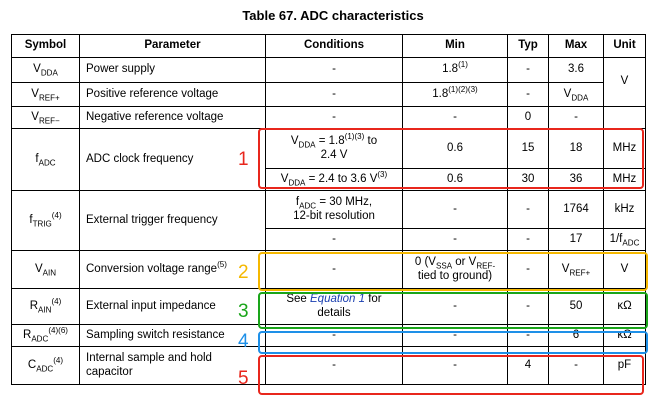 The width and height of the screenshot is (666, 401). What do you see at coordinates (172, 70) in the screenshot?
I see `parameter-cell: Power supply` at bounding box center [172, 70].